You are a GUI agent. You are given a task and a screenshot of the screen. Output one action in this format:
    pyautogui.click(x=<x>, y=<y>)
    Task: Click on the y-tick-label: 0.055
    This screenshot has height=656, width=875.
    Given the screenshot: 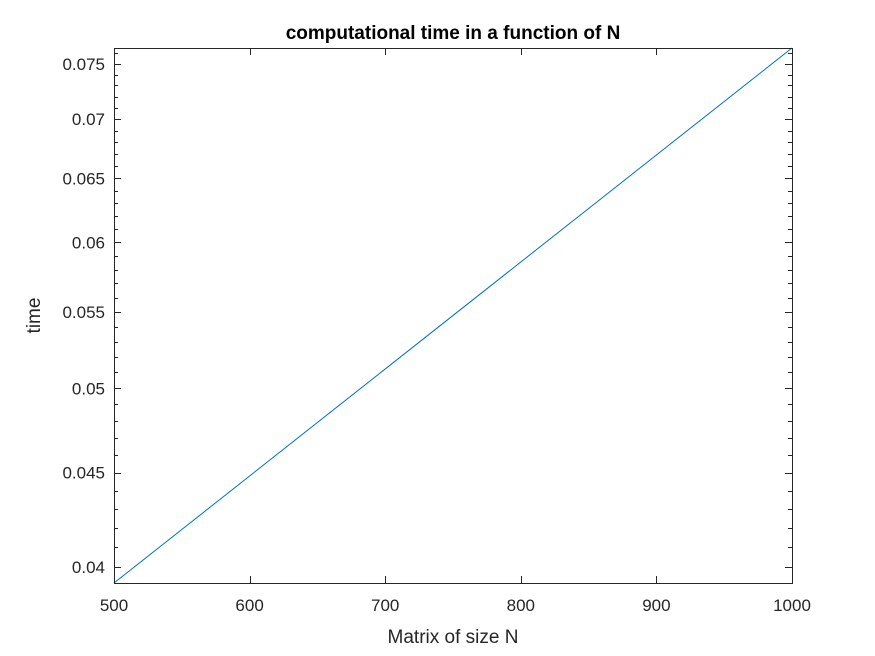 What is the action you would take?
    pyautogui.click(x=83, y=312)
    